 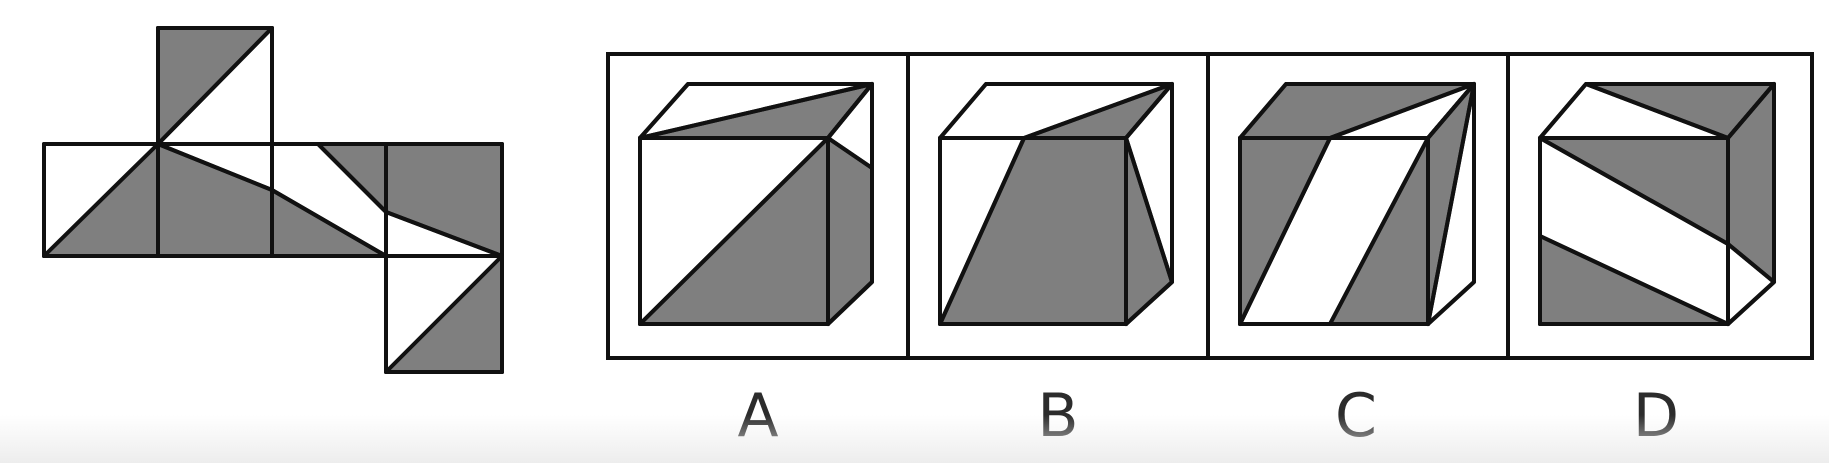 What do you see at coordinates (444, 314) in the screenshot?
I see `net-face-bottom` at bounding box center [444, 314].